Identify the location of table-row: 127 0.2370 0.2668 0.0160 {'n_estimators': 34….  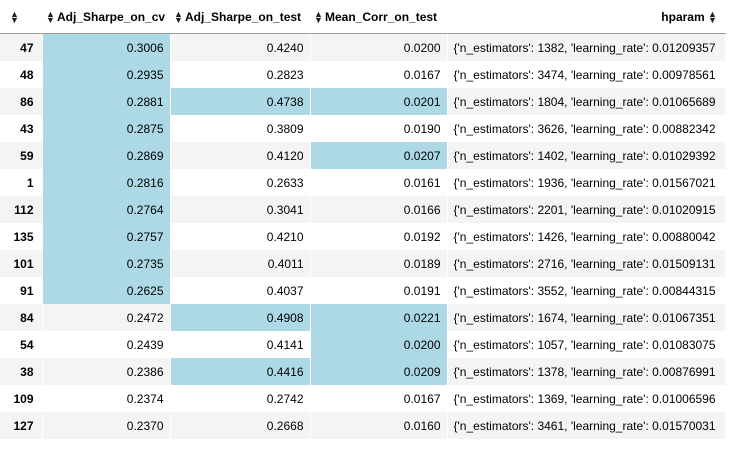
(363, 425).